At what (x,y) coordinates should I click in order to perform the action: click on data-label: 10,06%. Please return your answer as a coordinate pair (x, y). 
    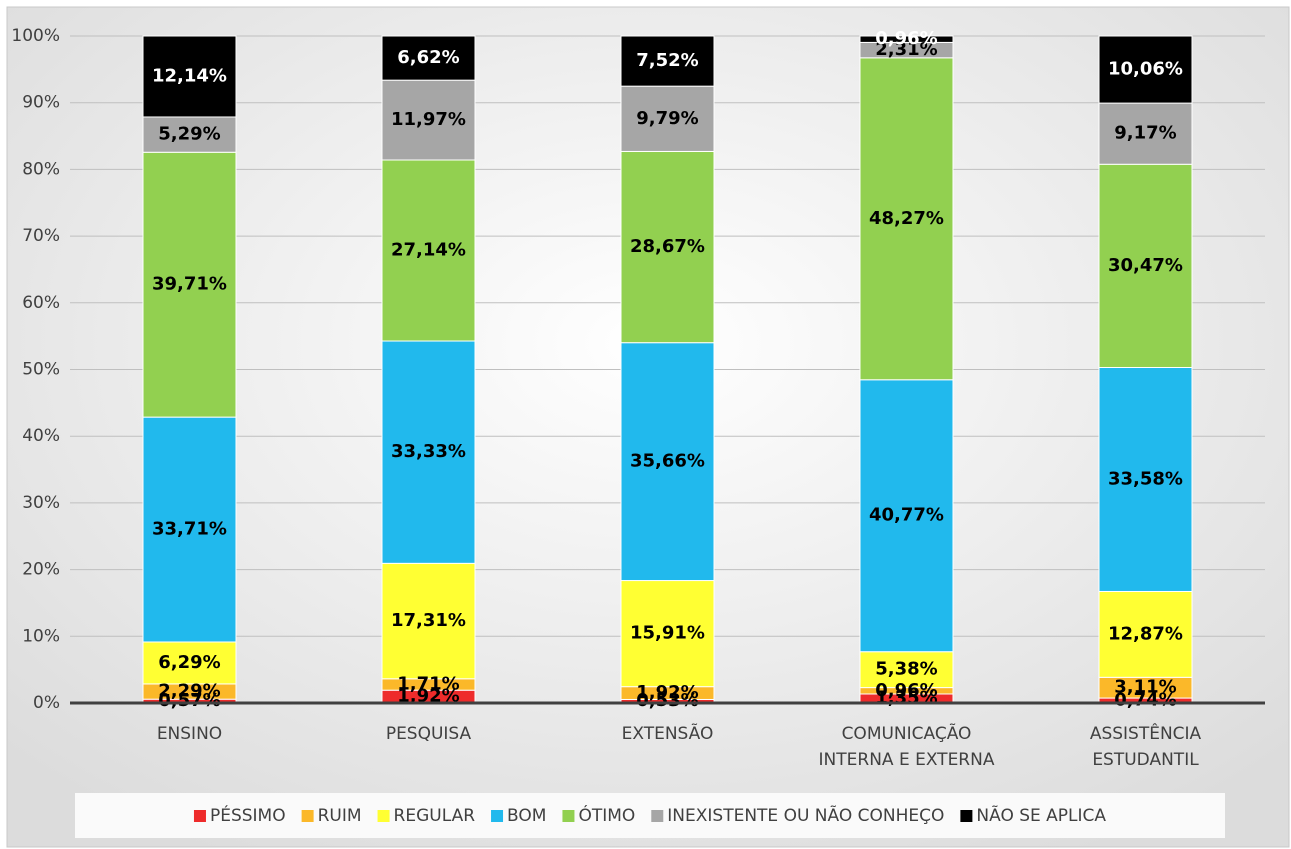
    Looking at the image, I should click on (1145, 69).